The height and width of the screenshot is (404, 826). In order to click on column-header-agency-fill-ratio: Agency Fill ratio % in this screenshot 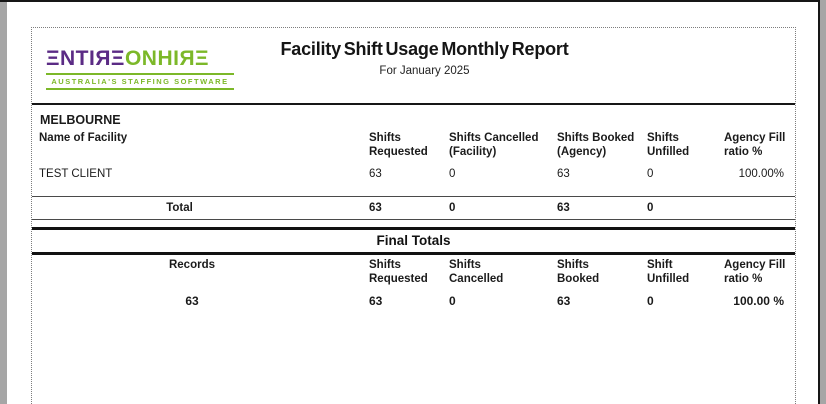, I will do `click(755, 145)`.